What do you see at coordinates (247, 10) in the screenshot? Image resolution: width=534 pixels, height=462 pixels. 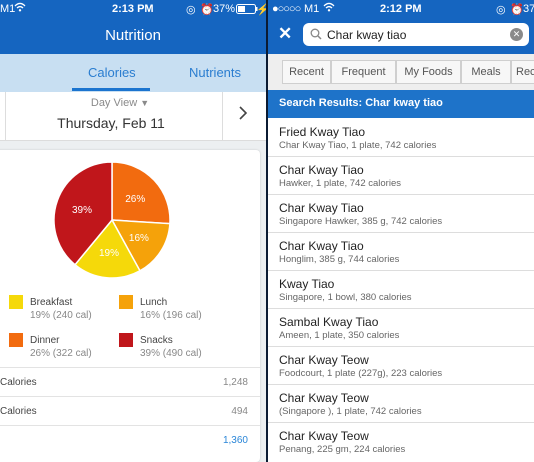 I see `battery-icon` at bounding box center [247, 10].